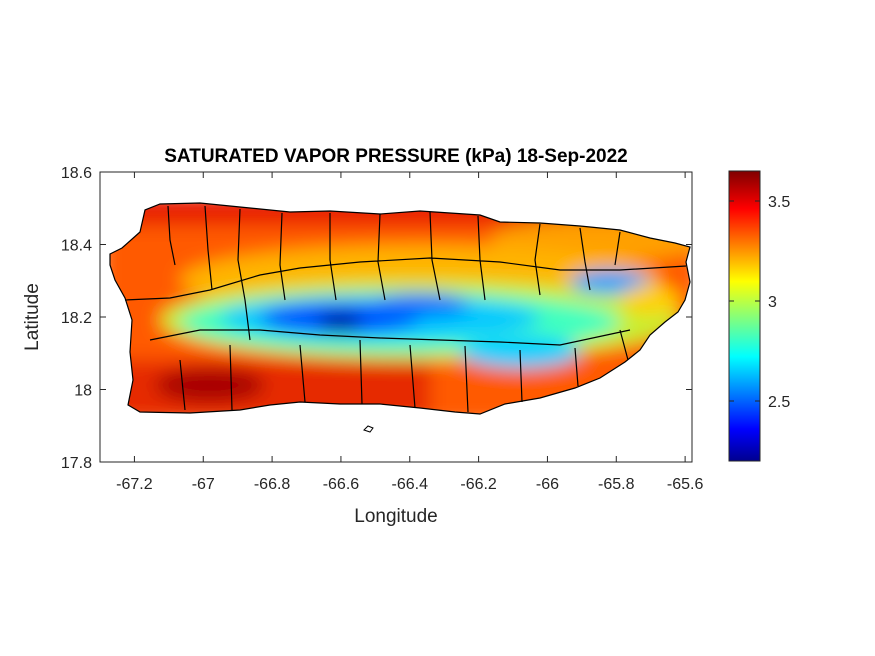 The height and width of the screenshot is (656, 875). I want to click on y-tick-label: 17.8, so click(76, 463).